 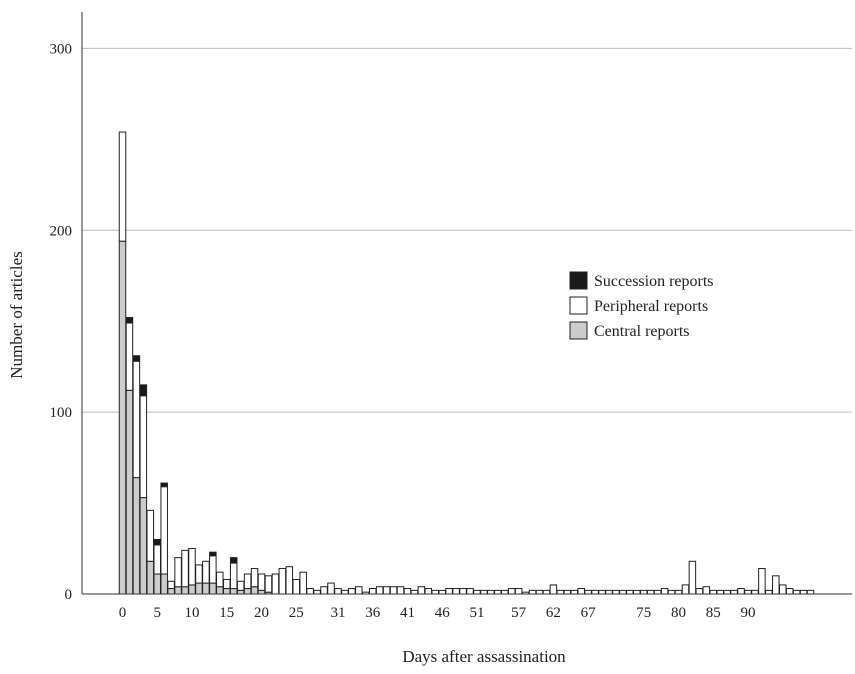 I want to click on y-tick-label: 300, so click(x=61, y=49).